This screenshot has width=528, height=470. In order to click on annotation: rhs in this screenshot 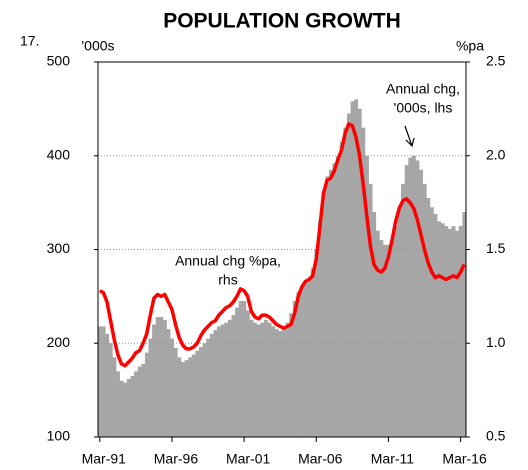, I will do `click(227, 280)`.